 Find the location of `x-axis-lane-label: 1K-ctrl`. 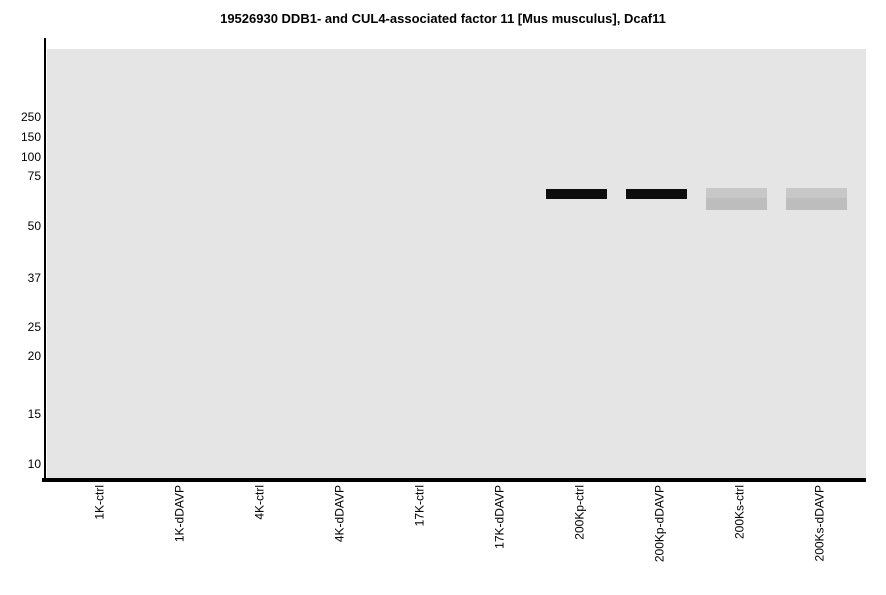

x-axis-lane-label: 1K-ctrl is located at coordinates (99, 502).